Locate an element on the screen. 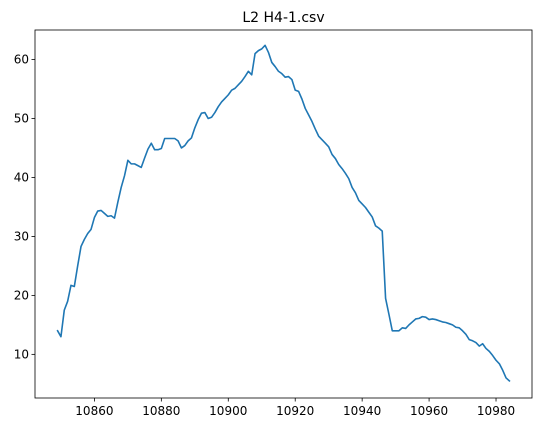  x-axis: 10860 10880 10900 10920 10940 10960 10980 is located at coordinates (295, 408).